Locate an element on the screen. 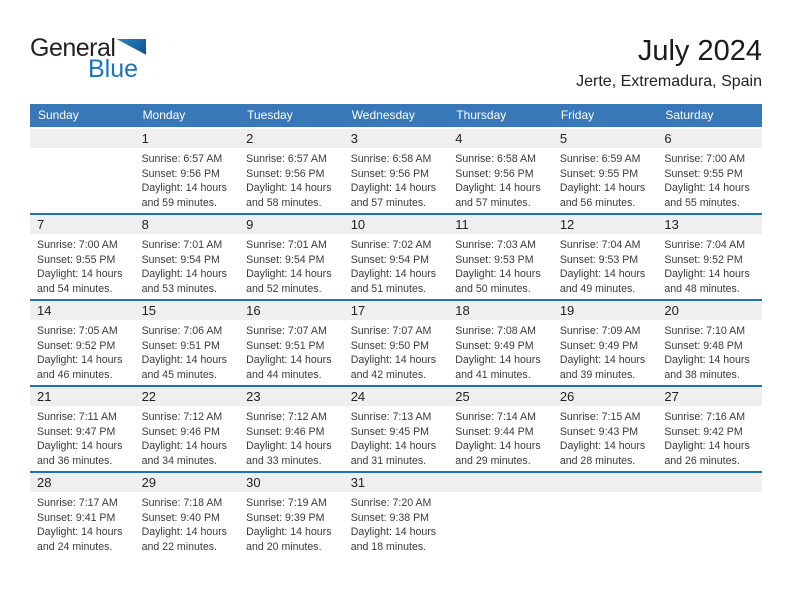  day-detail-line: Sunrise: 7:19 AM is located at coordinates (286, 503).